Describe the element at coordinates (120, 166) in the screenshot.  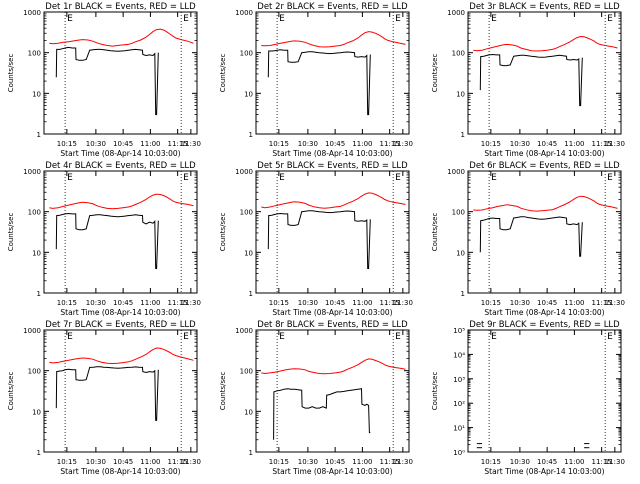
I see `chart-title: Det 4r BLACK = Events, RED = LLD` at that location.